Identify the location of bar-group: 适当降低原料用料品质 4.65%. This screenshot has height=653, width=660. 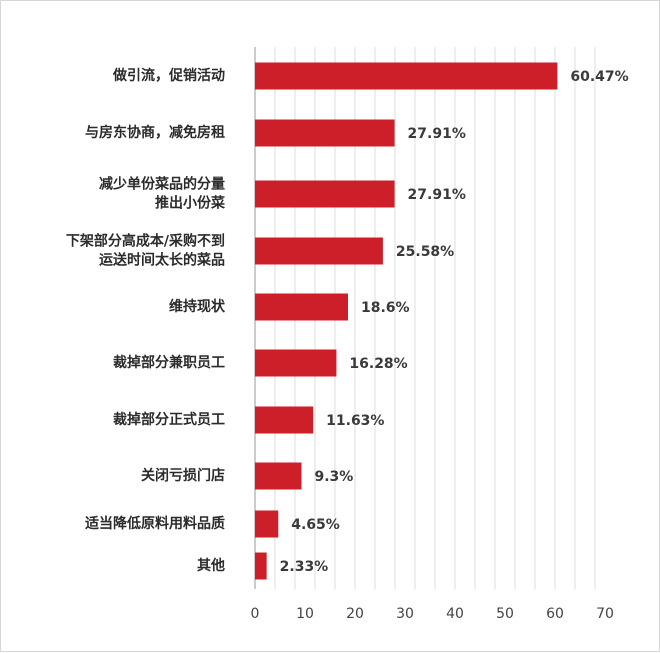
(212, 524).